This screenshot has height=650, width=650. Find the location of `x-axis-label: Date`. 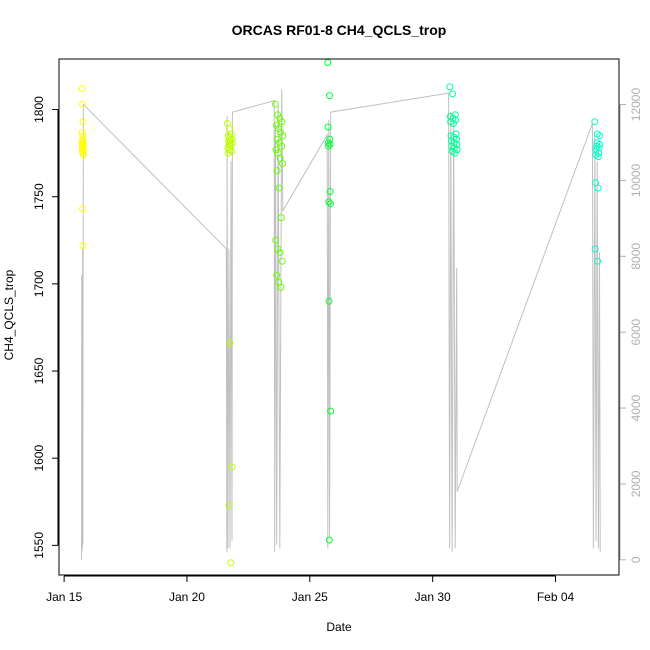

x-axis-label: Date is located at coordinates (339, 627).